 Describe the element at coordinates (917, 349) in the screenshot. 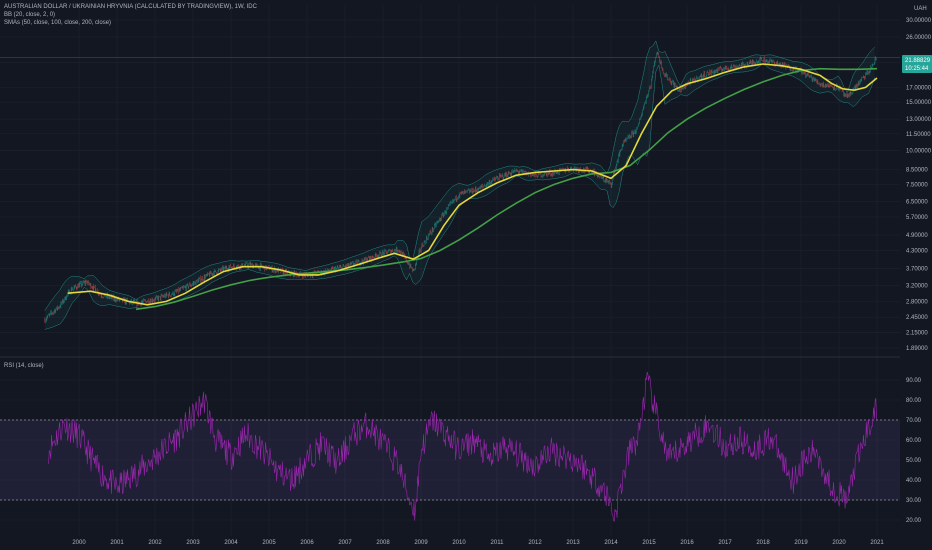

I see `price-tick-label: 1.89000` at that location.